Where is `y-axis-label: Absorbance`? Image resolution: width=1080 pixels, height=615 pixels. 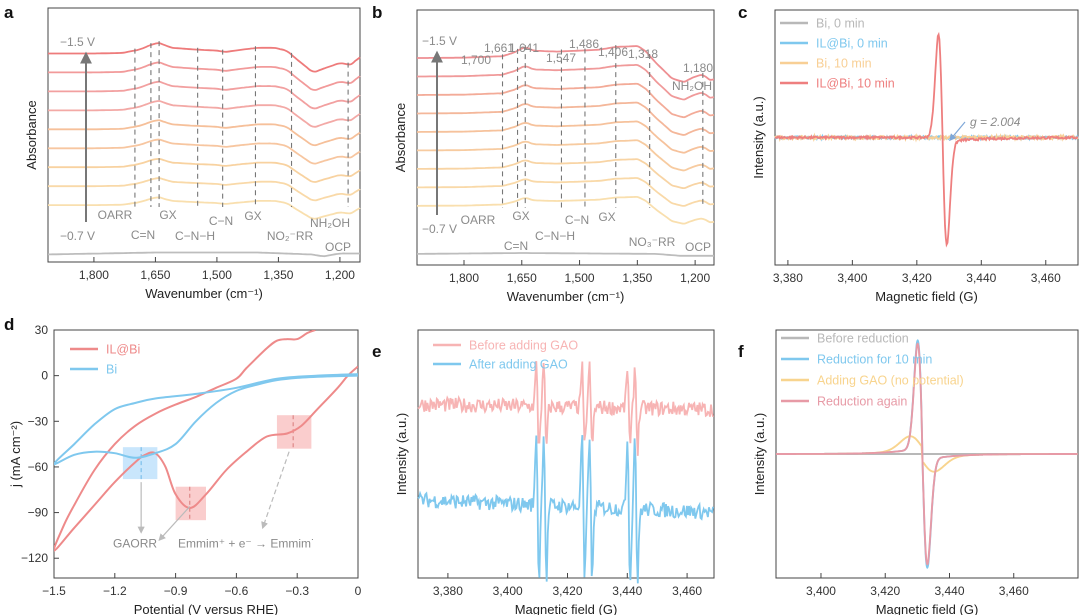
y-axis-label: Absorbance is located at coordinates (31, 134).